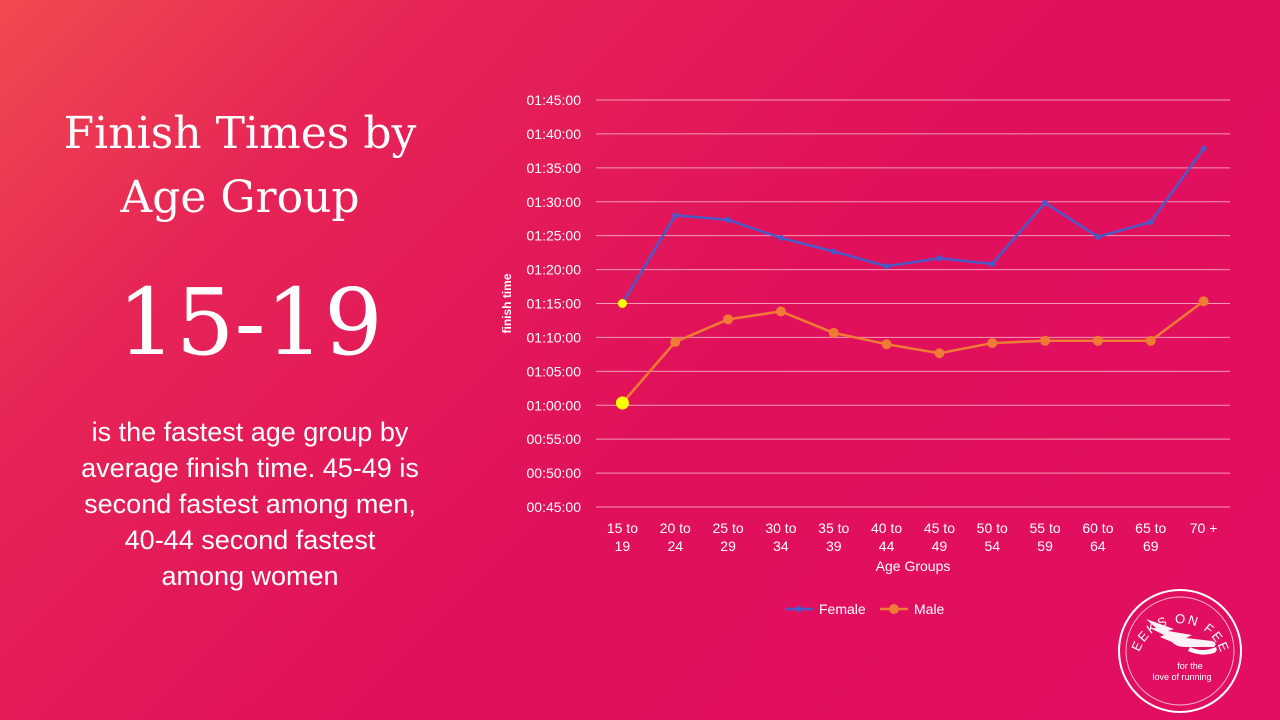 Image resolution: width=1280 pixels, height=720 pixels. Describe the element at coordinates (554, 507) in the screenshot. I see `y-tick-label: 00:45:00` at that location.